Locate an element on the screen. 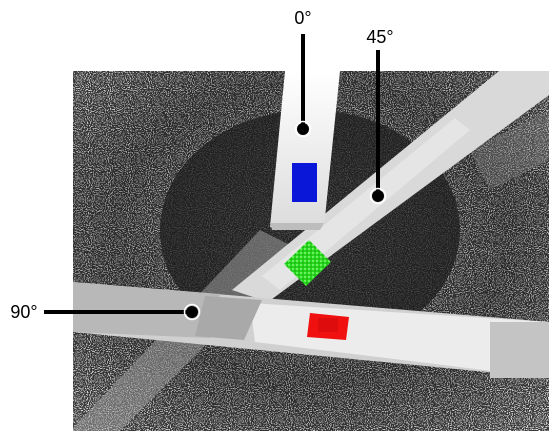 The height and width of the screenshot is (431, 549). pointer-dot-90-degree is located at coordinates (192, 312).